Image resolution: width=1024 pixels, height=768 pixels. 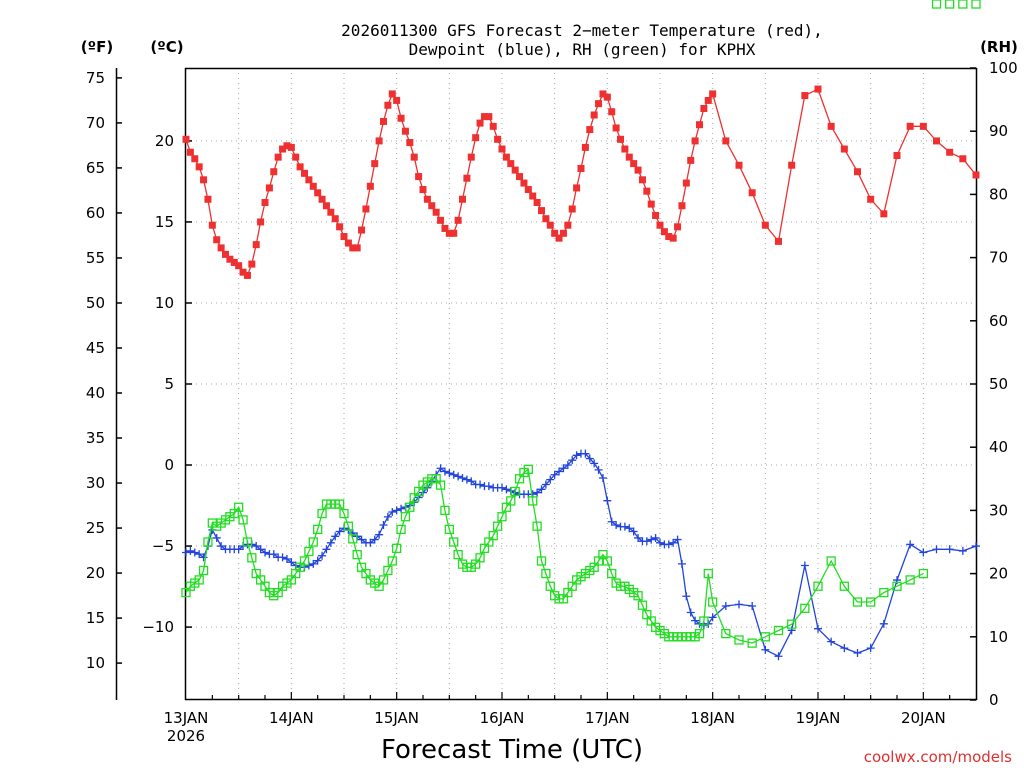 What do you see at coordinates (95, 618) in the screenshot?
I see `fahrenheit-tick-label: 15` at bounding box center [95, 618].